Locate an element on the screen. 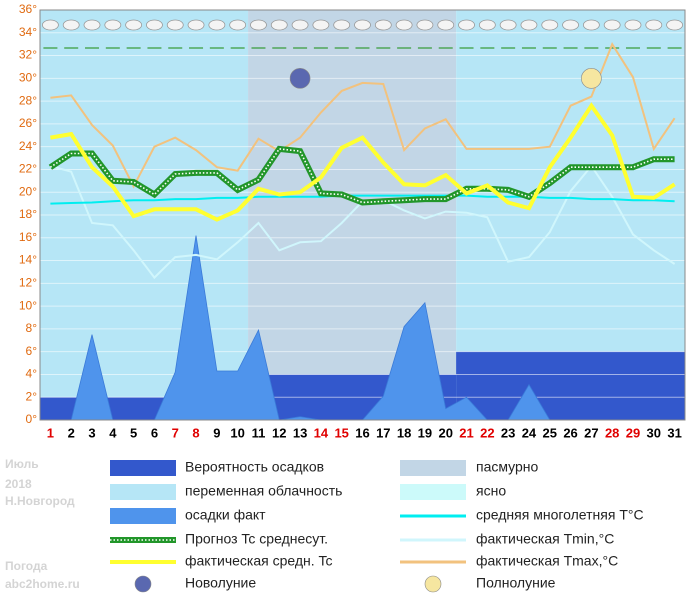 This screenshot has height=604, width=687. precip-probability-bar is located at coordinates (570, 385).